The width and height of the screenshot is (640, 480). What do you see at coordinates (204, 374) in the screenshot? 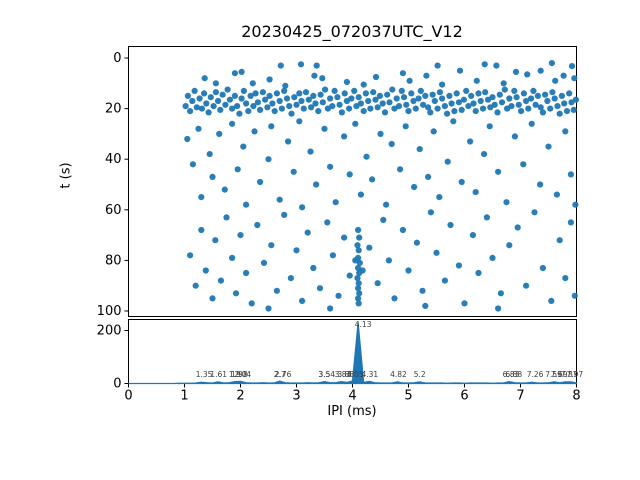
I see `peak-label: 1.35` at bounding box center [204, 374].